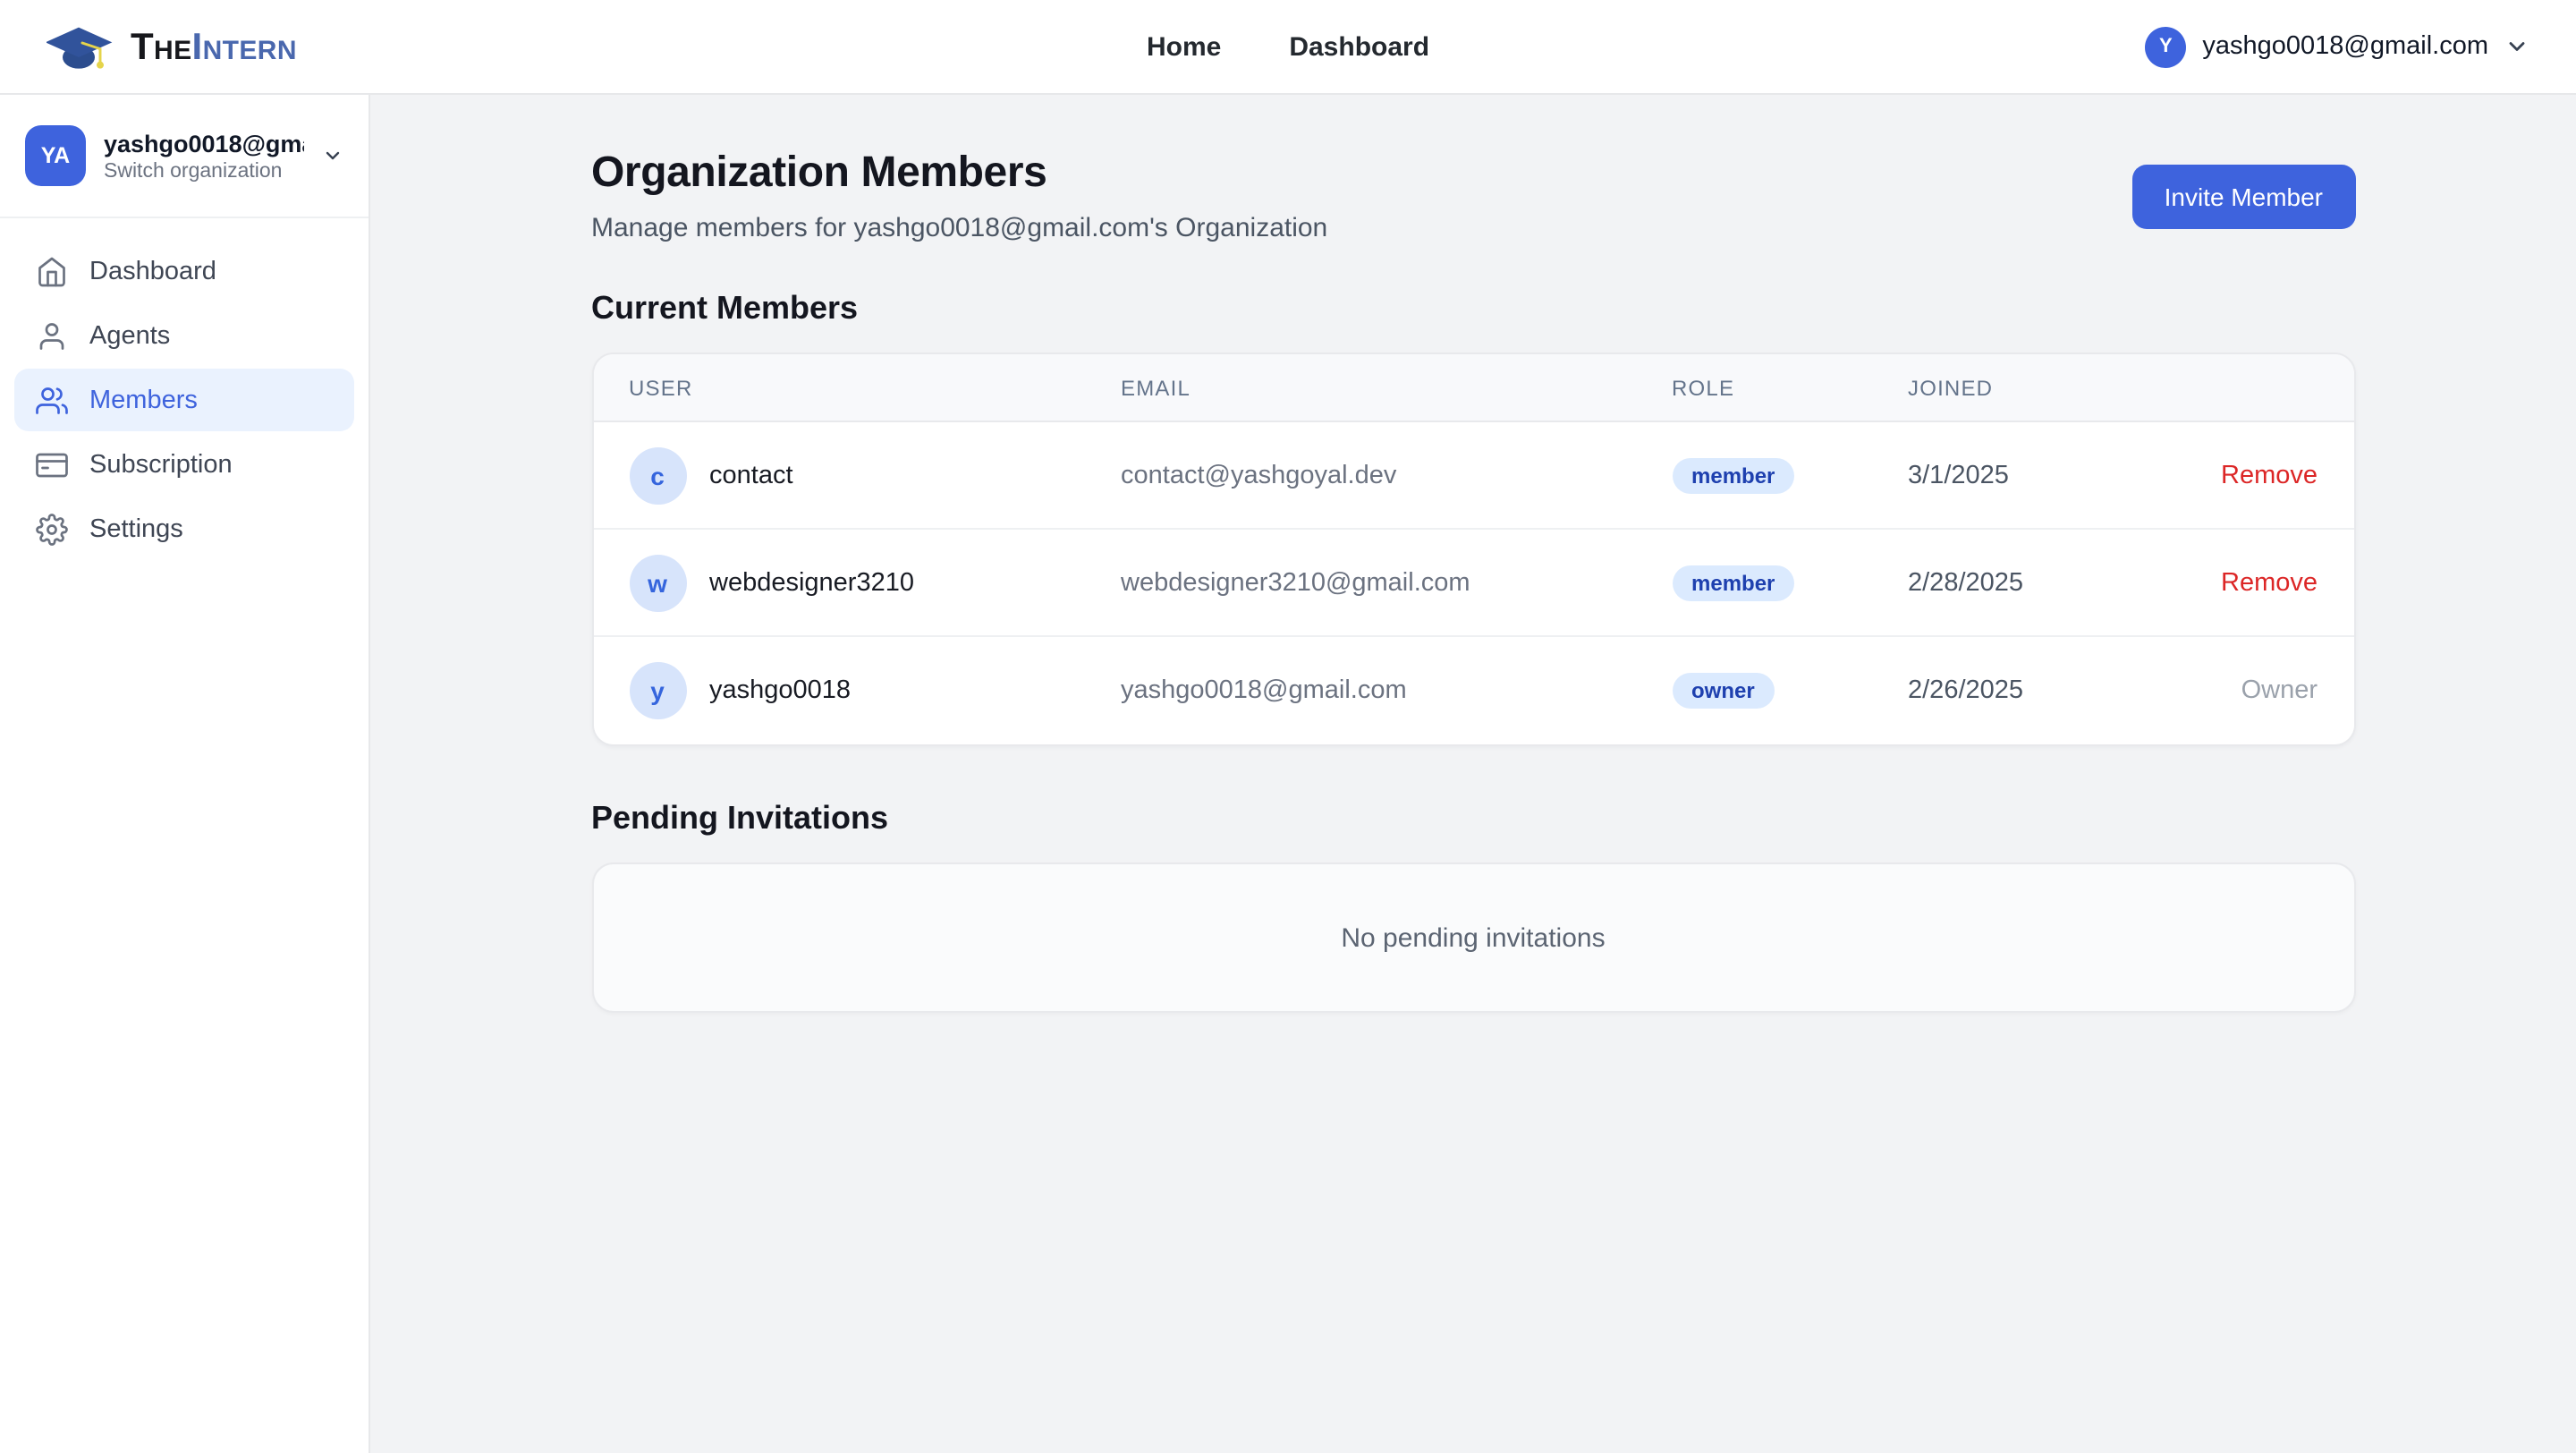  What do you see at coordinates (1184, 46) in the screenshot?
I see `topnav-link-home: Home` at bounding box center [1184, 46].